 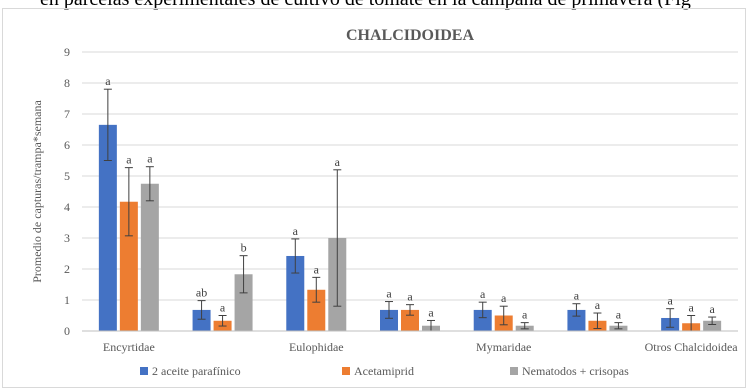 What do you see at coordinates (410, 35) in the screenshot?
I see `chart-title: CHALCIDOIDEA` at bounding box center [410, 35].